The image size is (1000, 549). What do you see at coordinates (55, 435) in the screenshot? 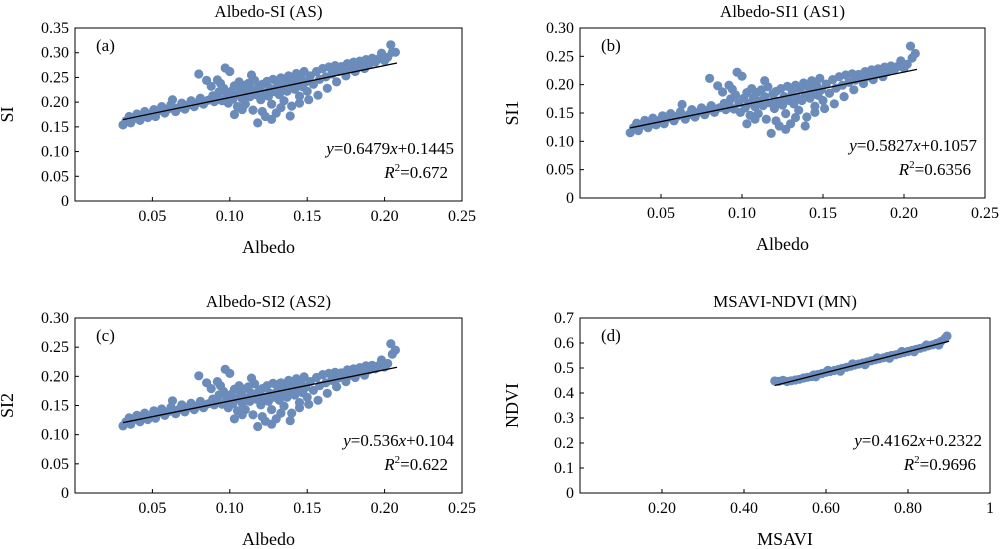
I see `y-tick-label: 0.10` at bounding box center [55, 435].